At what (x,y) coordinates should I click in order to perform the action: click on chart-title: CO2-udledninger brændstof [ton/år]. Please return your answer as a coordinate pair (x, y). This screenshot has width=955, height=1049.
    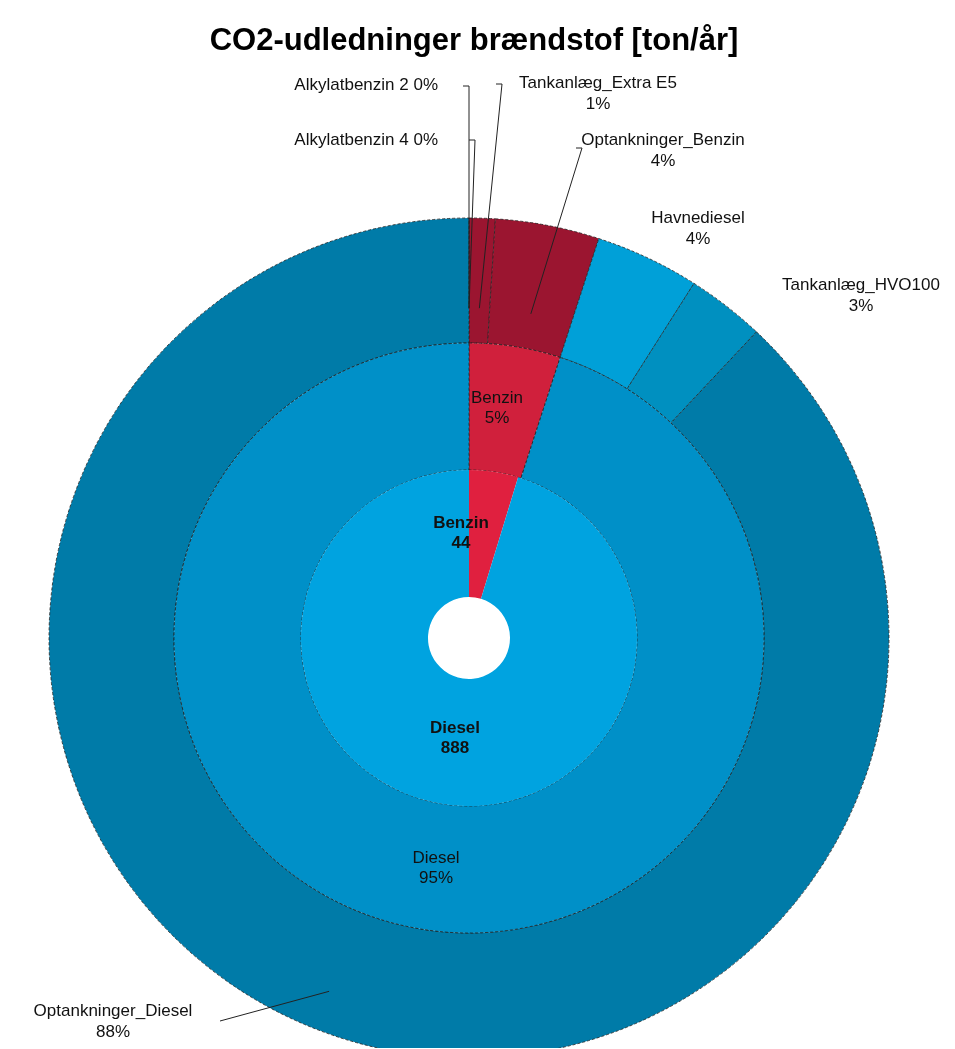
    Looking at the image, I should click on (474, 39).